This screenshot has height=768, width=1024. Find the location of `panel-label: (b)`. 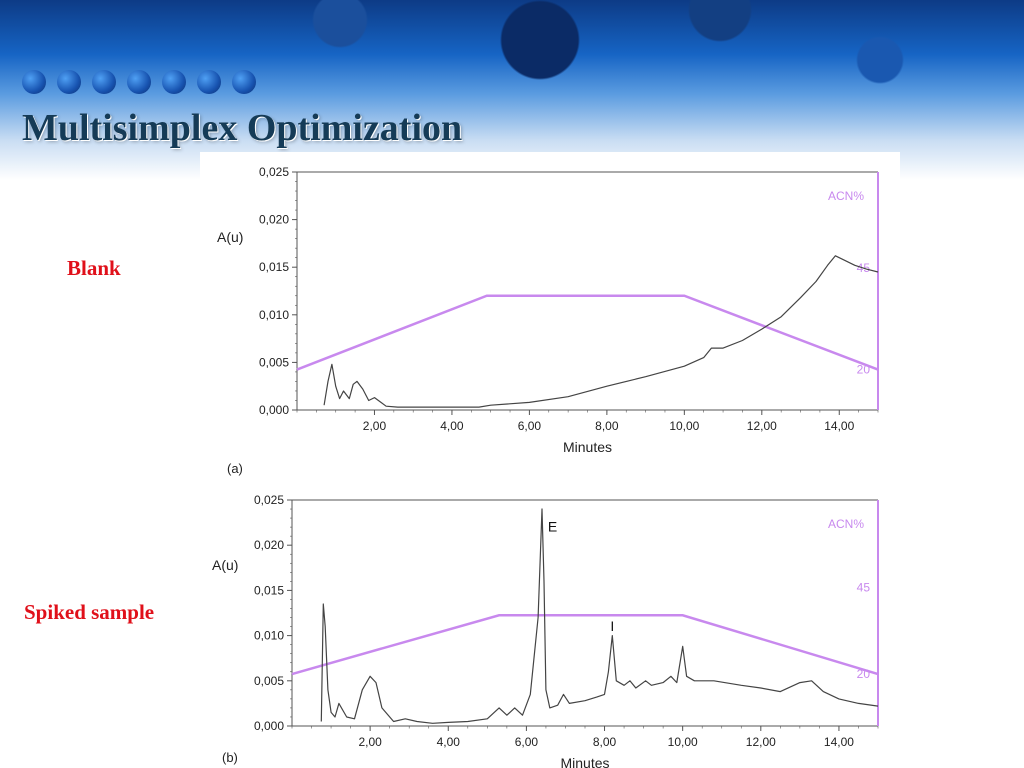

panel-label: (b) is located at coordinates (230, 757).